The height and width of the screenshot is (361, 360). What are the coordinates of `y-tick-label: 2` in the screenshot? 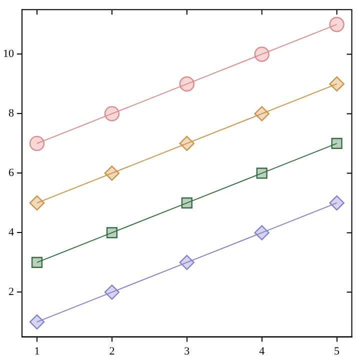 It's located at (11, 292).